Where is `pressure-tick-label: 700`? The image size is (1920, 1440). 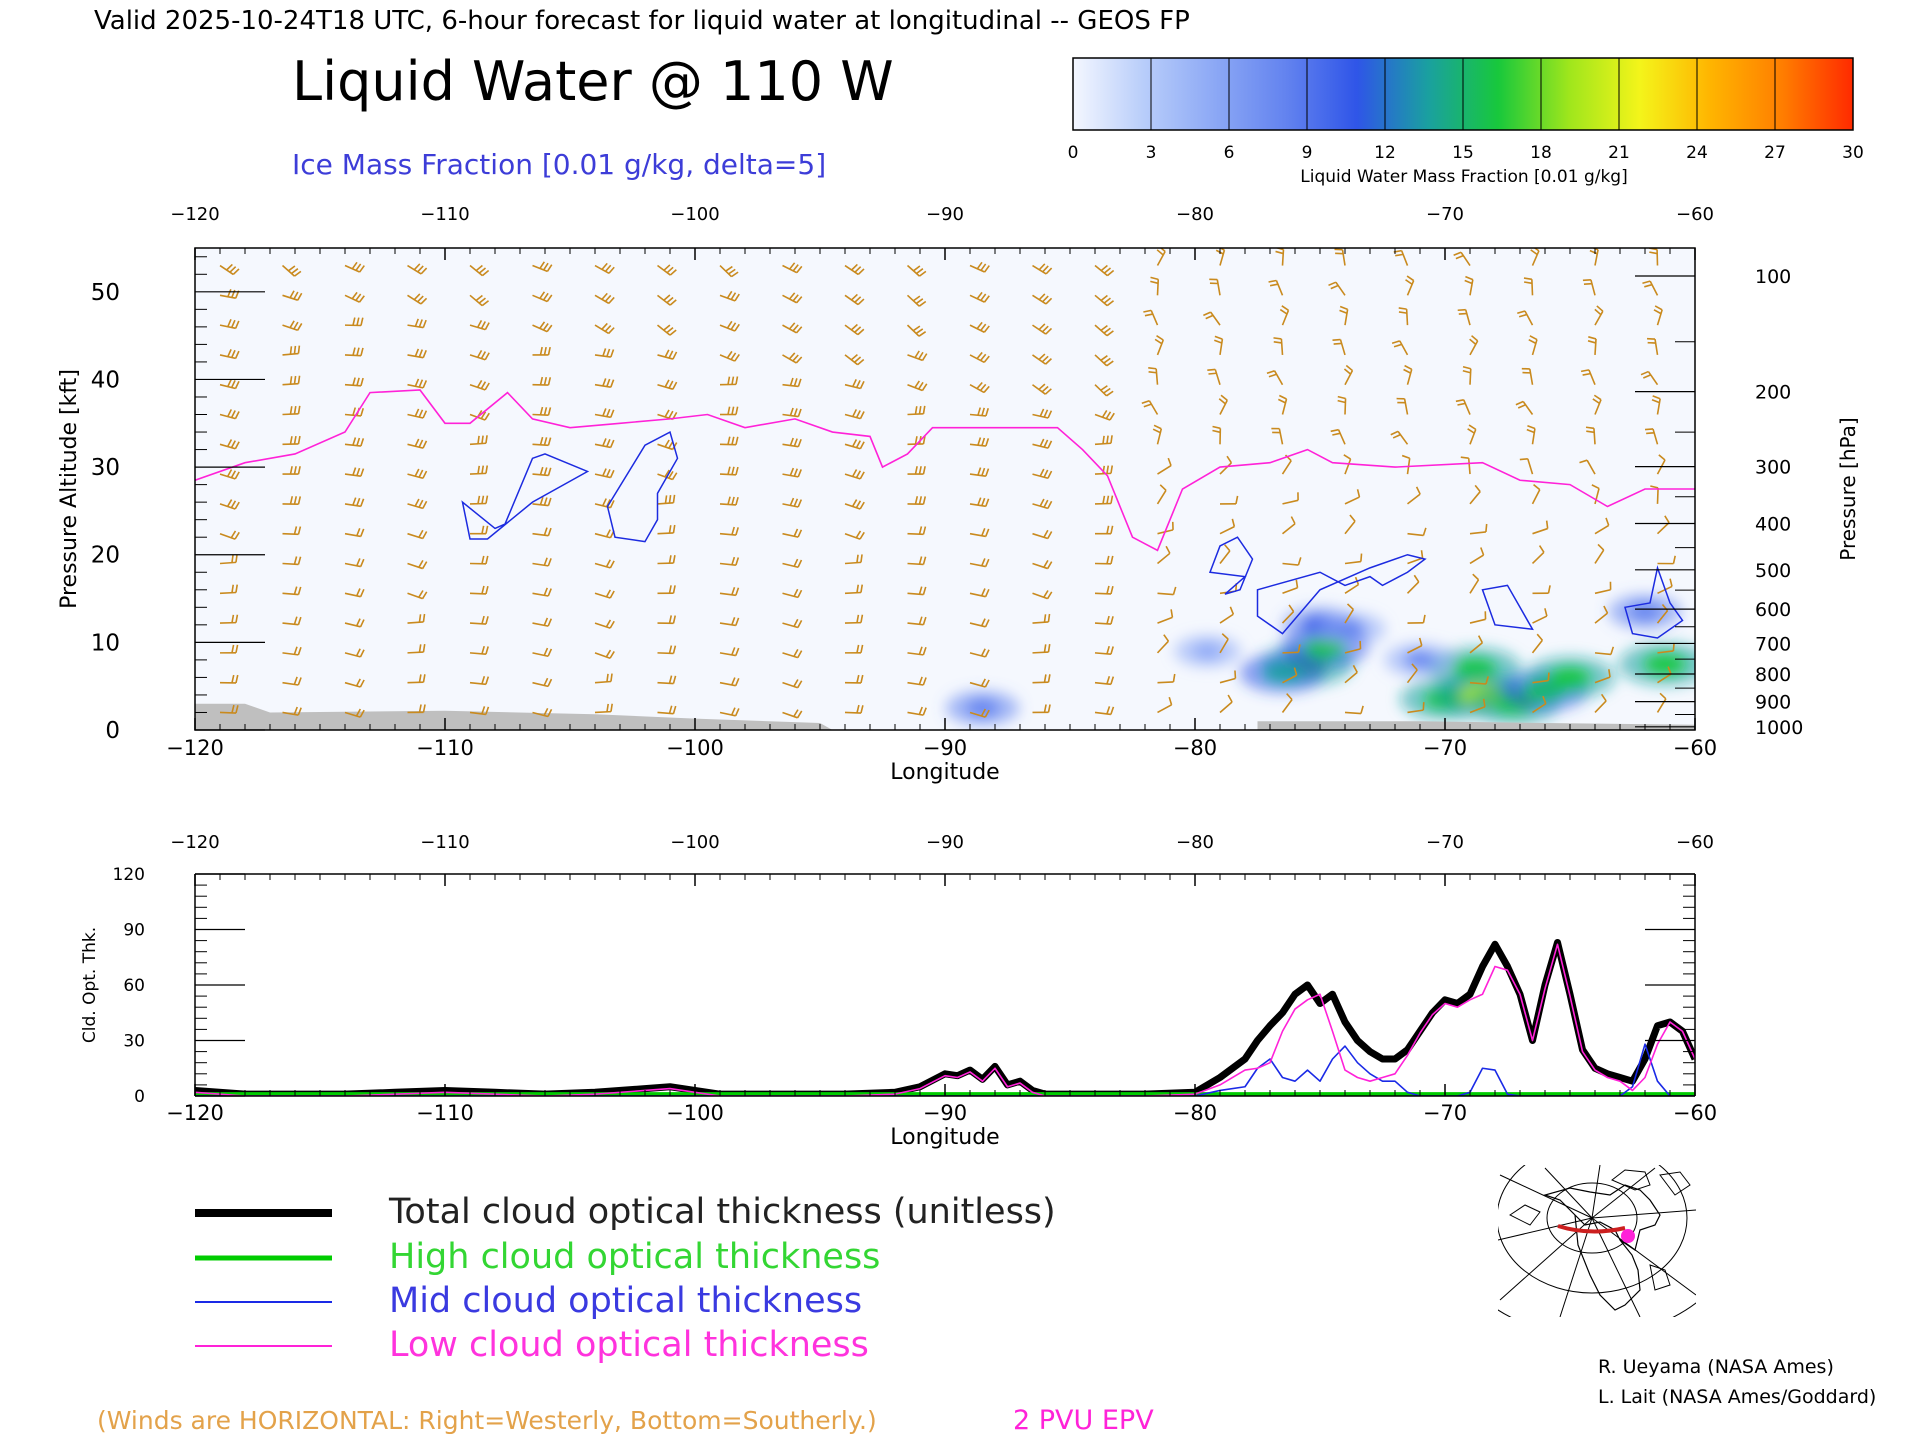
pressure-tick-label: 700 is located at coordinates (1773, 644).